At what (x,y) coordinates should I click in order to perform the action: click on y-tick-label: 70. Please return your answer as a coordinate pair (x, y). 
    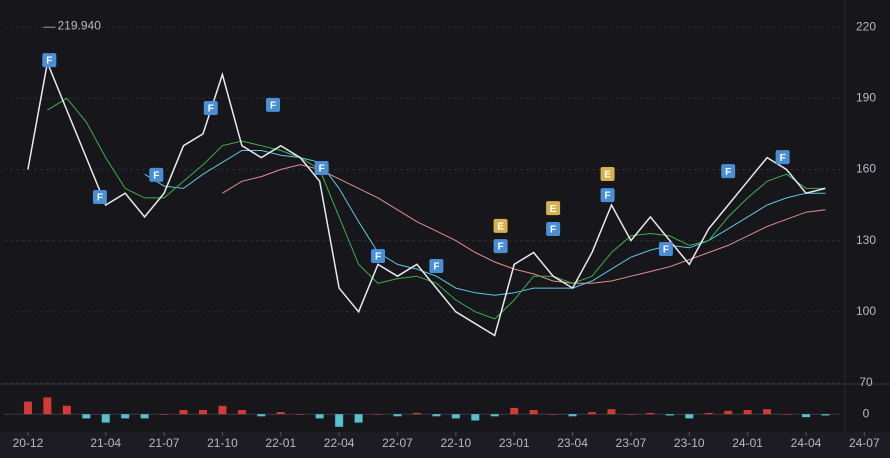
    Looking at the image, I should click on (866, 382).